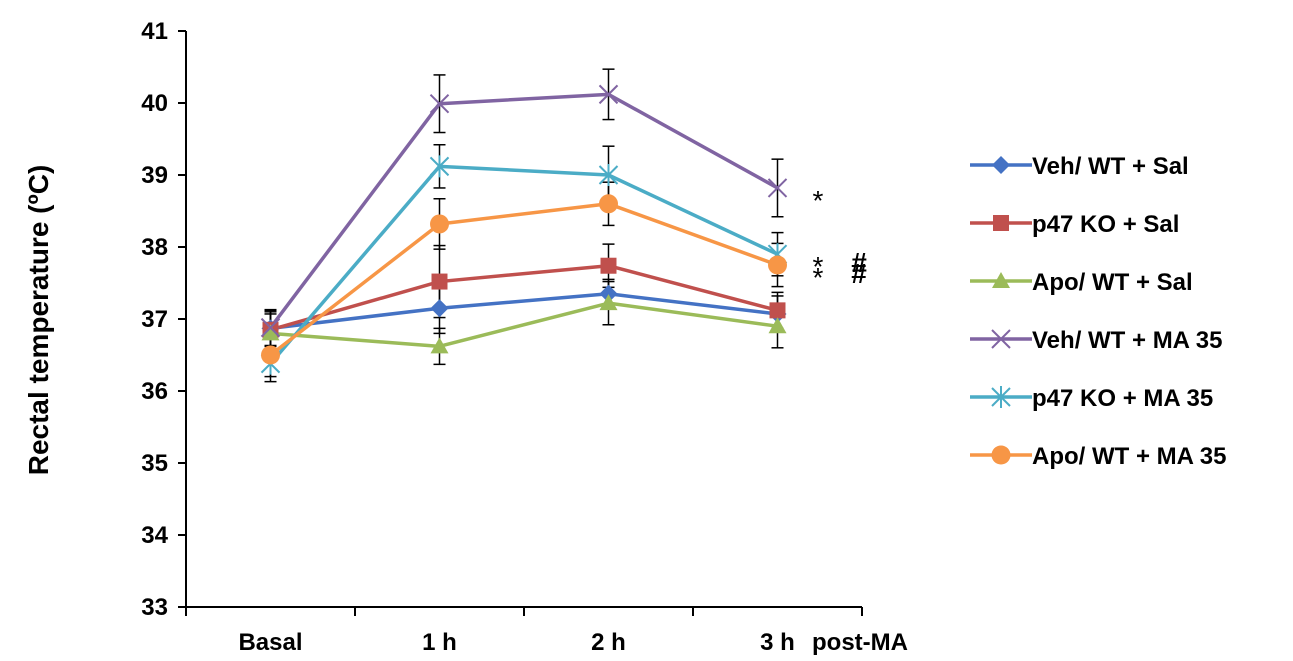  Describe the element at coordinates (1105, 224) in the screenshot. I see `legend-label: p47 KO + Sal` at that location.